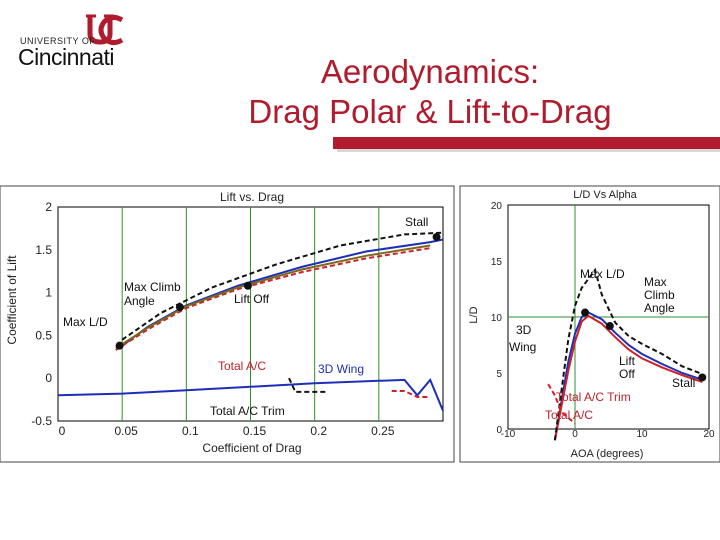 This screenshot has height=540, width=720. I want to click on right-x-tick-label: 10, so click(642, 434).